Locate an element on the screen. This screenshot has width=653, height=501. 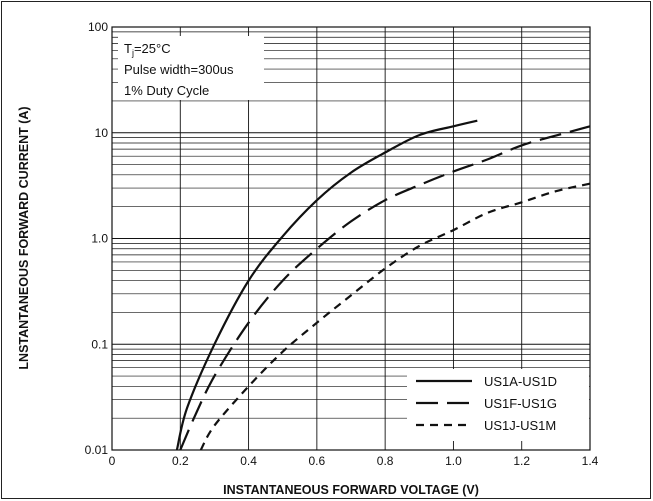
legend-label-2: US1F-US1G is located at coordinates (520, 403).